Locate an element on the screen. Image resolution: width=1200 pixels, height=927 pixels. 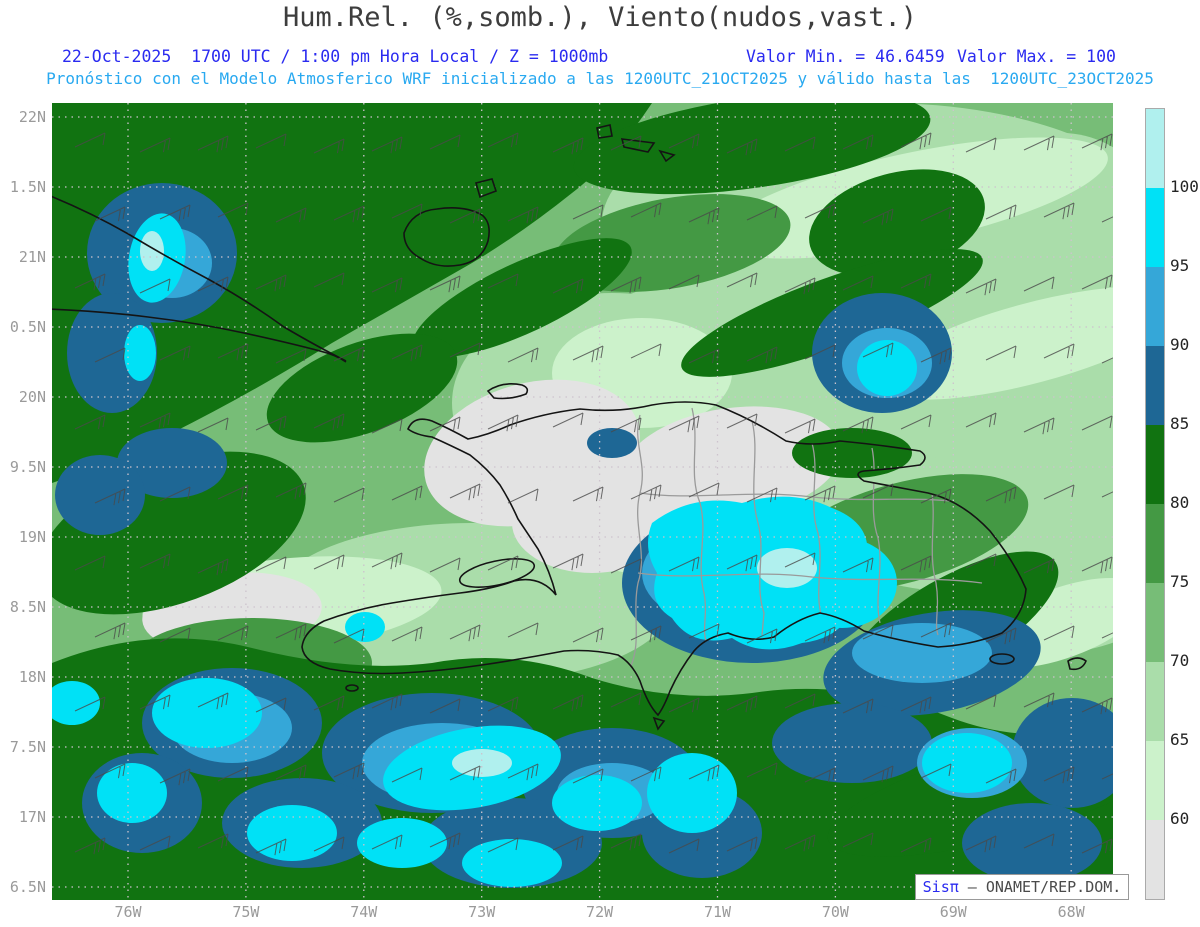
lat-tick-label: 17N is located at coordinates (32, 817).